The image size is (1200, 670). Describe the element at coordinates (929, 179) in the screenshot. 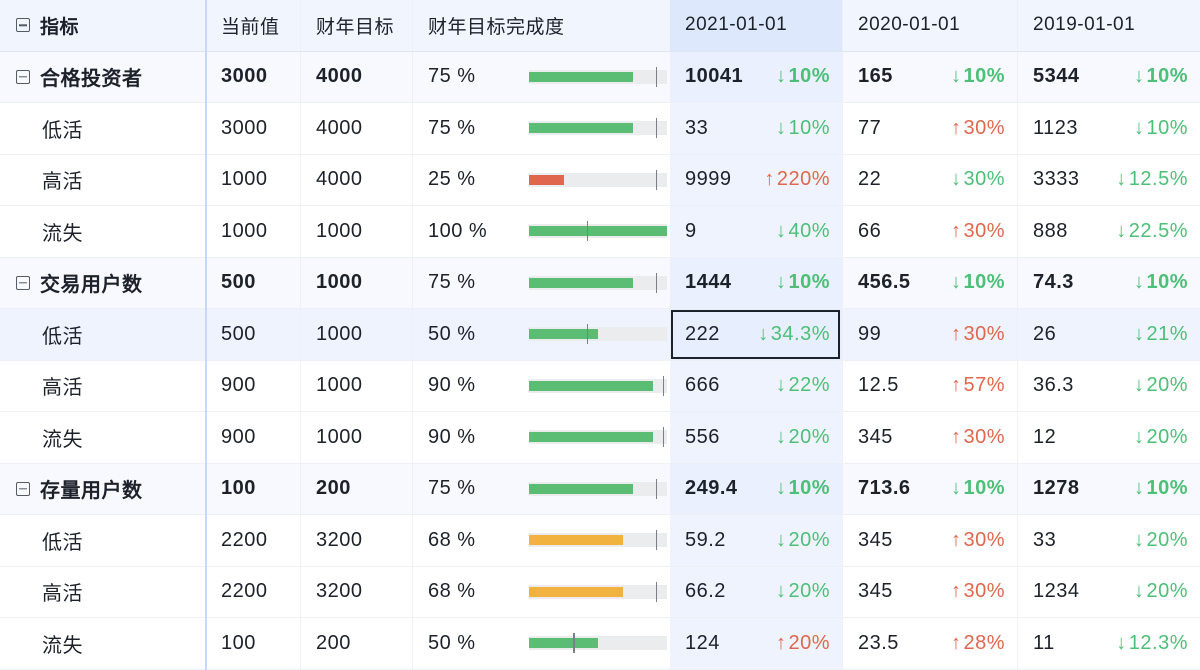

I see `date-value-cell: 22 ↓ 30%` at that location.